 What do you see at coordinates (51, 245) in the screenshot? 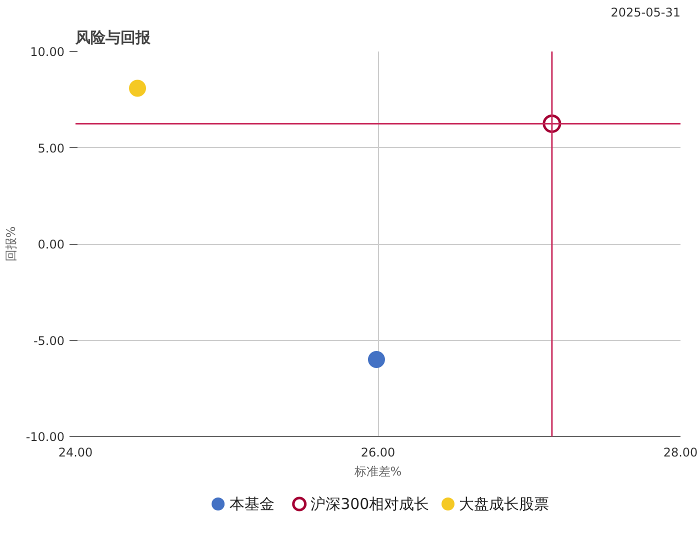
I see `y-tick-label: 0.00` at bounding box center [51, 245].